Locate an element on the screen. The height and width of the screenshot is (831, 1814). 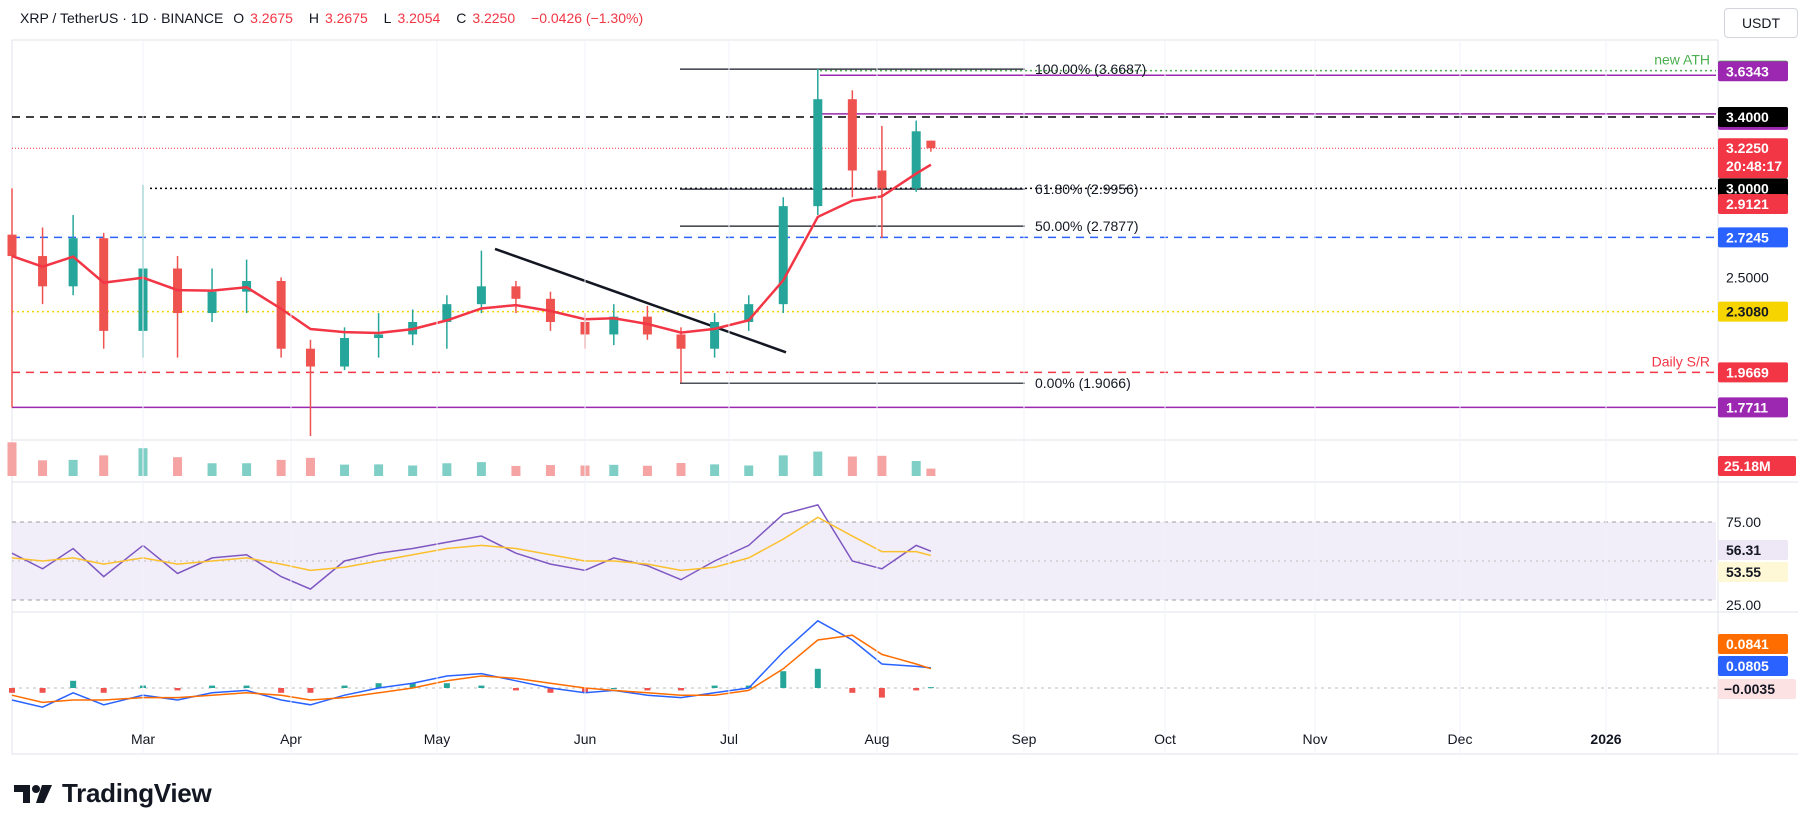
rsi-signal-tag-text: 53.55 is located at coordinates (1743, 572).